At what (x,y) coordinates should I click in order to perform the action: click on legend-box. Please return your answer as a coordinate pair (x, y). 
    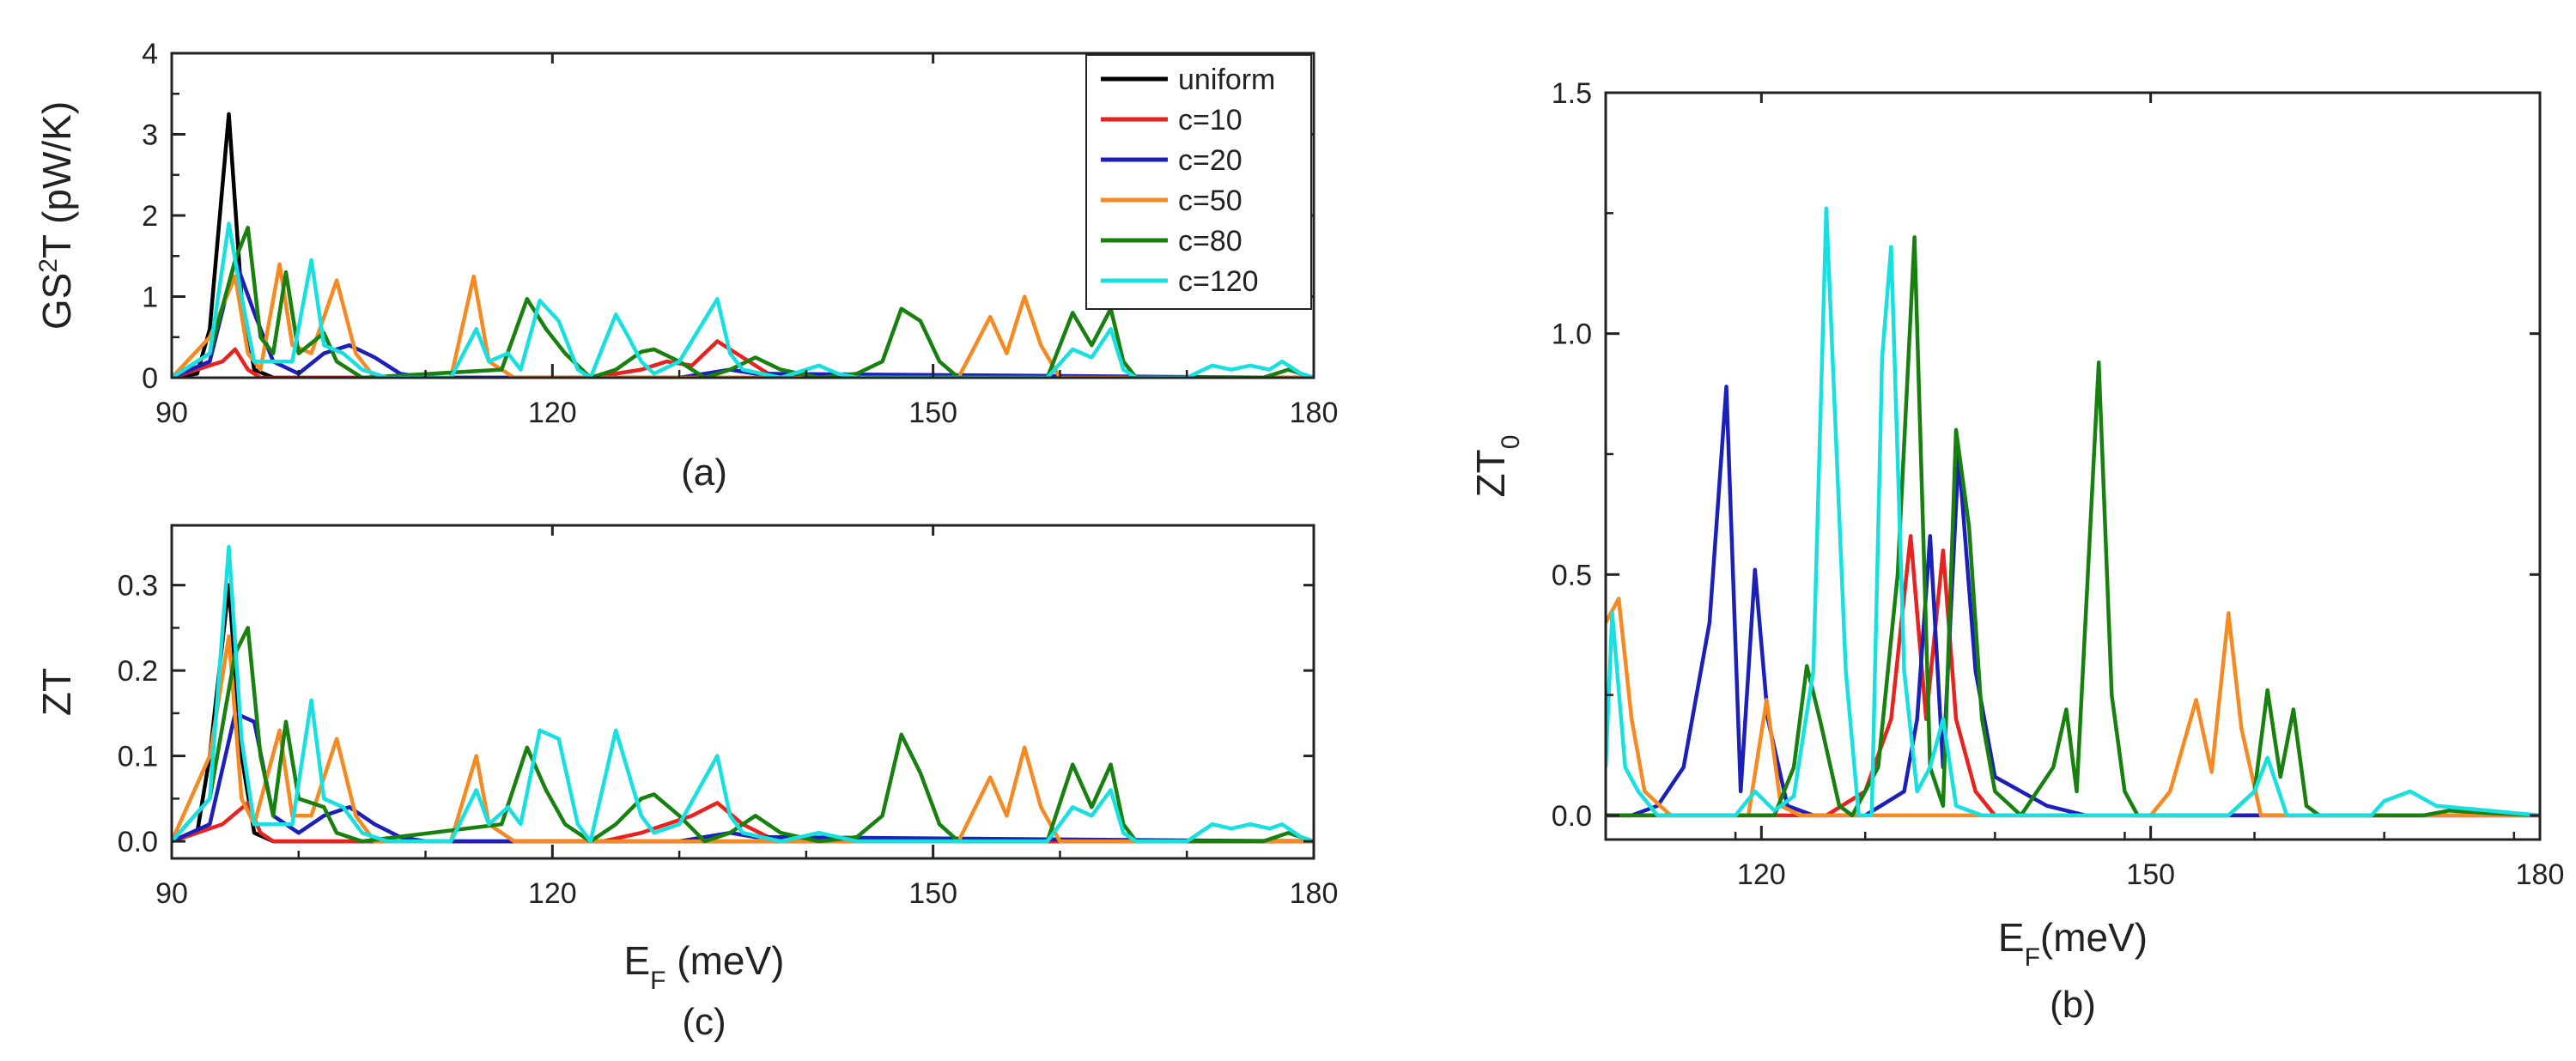
    Looking at the image, I should click on (1199, 182).